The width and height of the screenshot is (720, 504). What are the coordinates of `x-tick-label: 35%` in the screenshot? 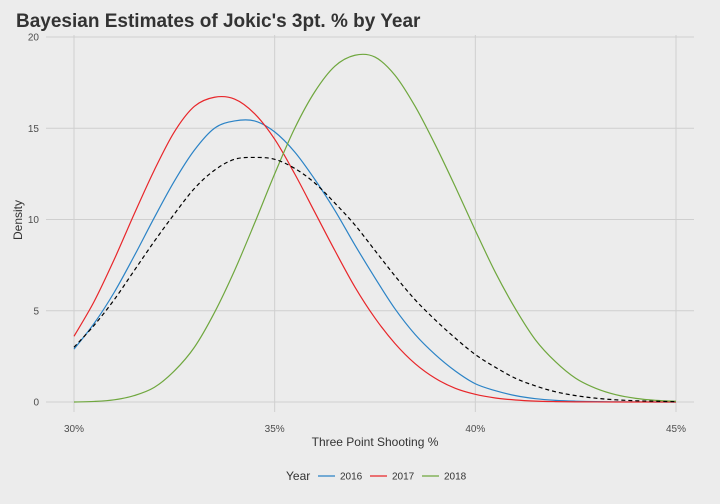 It's located at (275, 429).